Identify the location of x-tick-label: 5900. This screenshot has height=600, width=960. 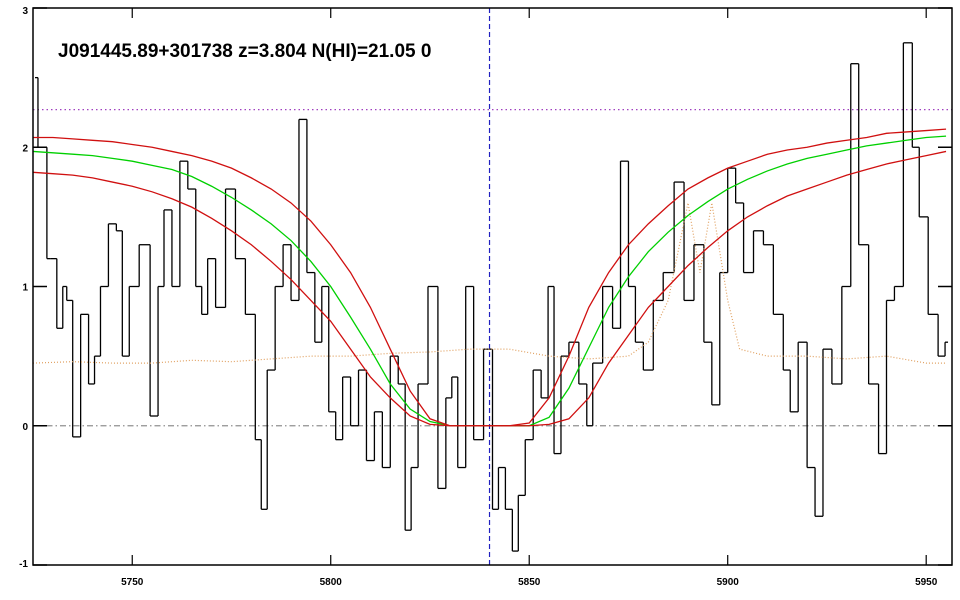
(728, 582).